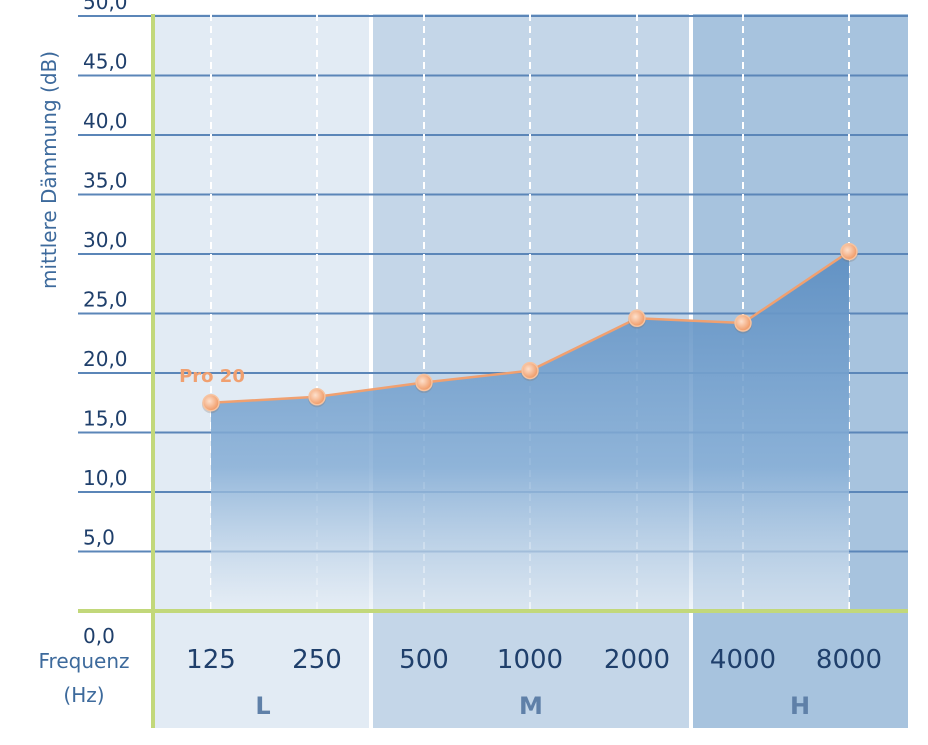  What do you see at coordinates (49, 170) in the screenshot?
I see `y-axis-title: mittlere Dämmung (dB)` at bounding box center [49, 170].